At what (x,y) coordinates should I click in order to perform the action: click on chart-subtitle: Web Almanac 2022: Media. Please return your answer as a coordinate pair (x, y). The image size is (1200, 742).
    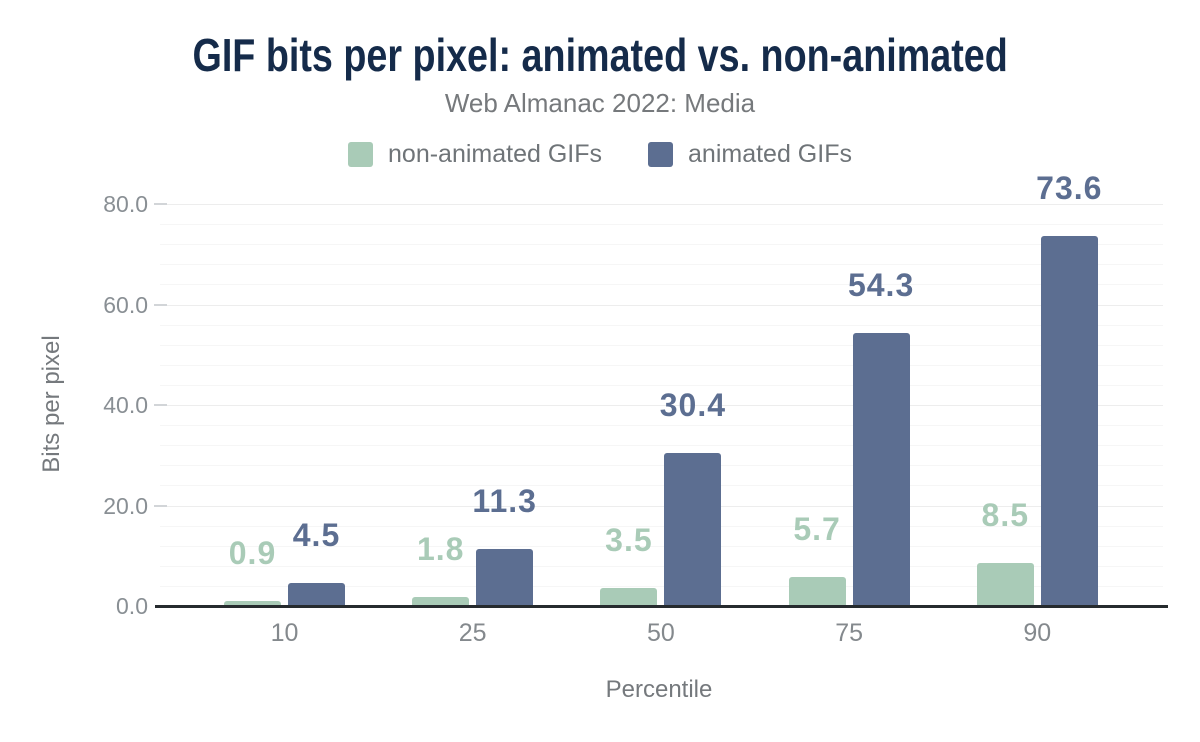
    Looking at the image, I should click on (600, 103).